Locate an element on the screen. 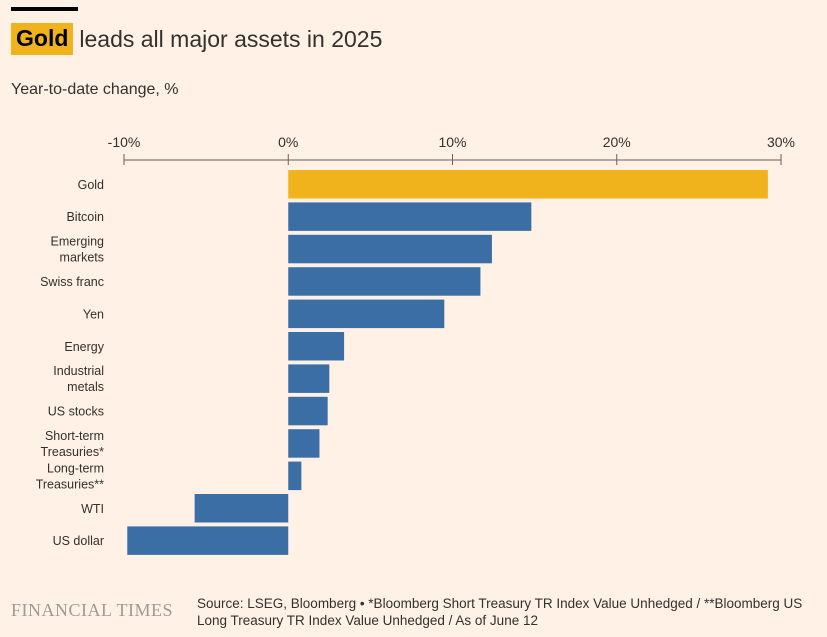  x-tick-label: 20% is located at coordinates (617, 142).